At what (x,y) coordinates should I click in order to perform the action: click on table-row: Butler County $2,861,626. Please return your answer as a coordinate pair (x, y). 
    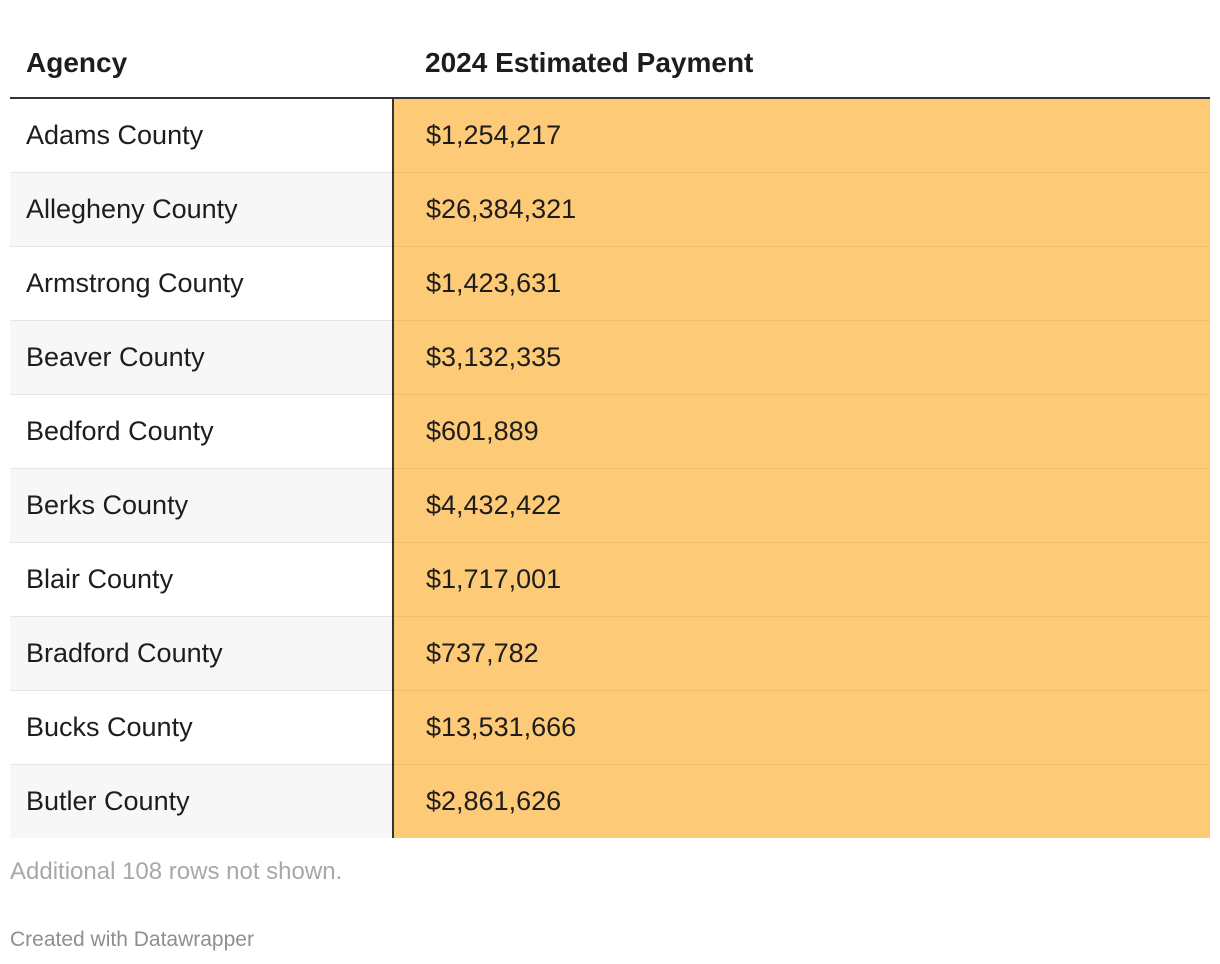
    Looking at the image, I should click on (610, 801).